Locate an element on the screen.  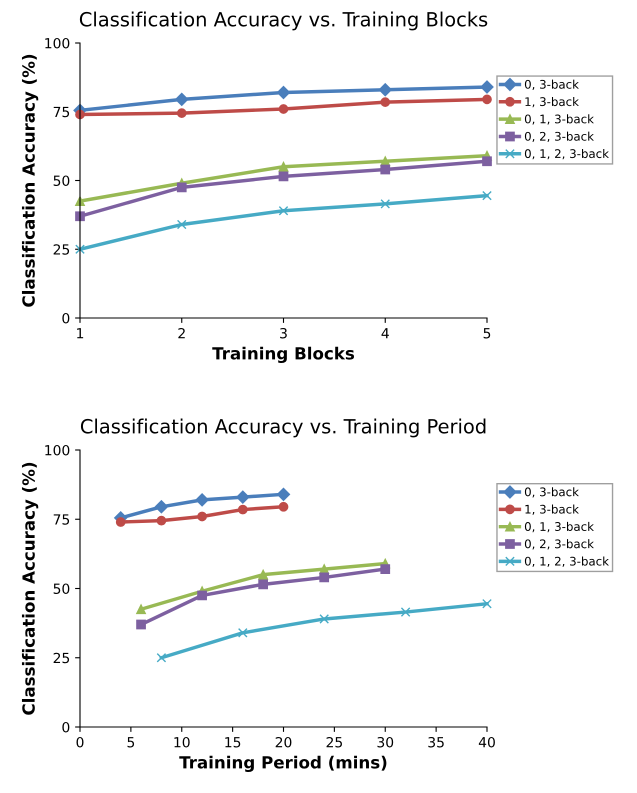
x-tick-label: 20 is located at coordinates (284, 742).